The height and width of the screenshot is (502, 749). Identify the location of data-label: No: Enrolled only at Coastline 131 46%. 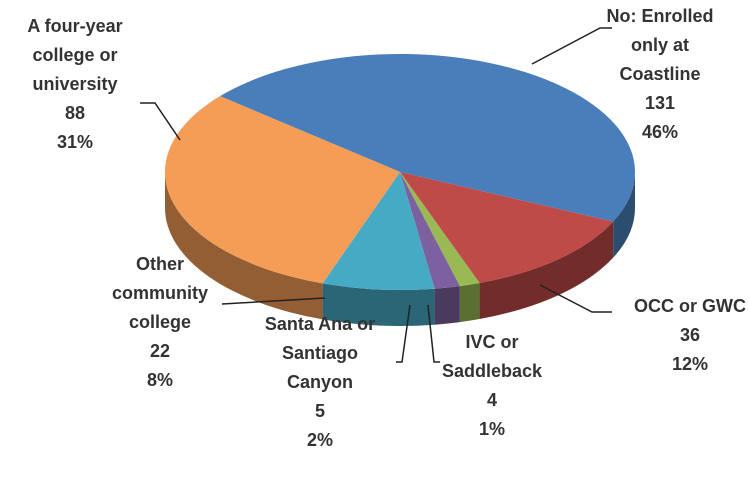
(660, 74).